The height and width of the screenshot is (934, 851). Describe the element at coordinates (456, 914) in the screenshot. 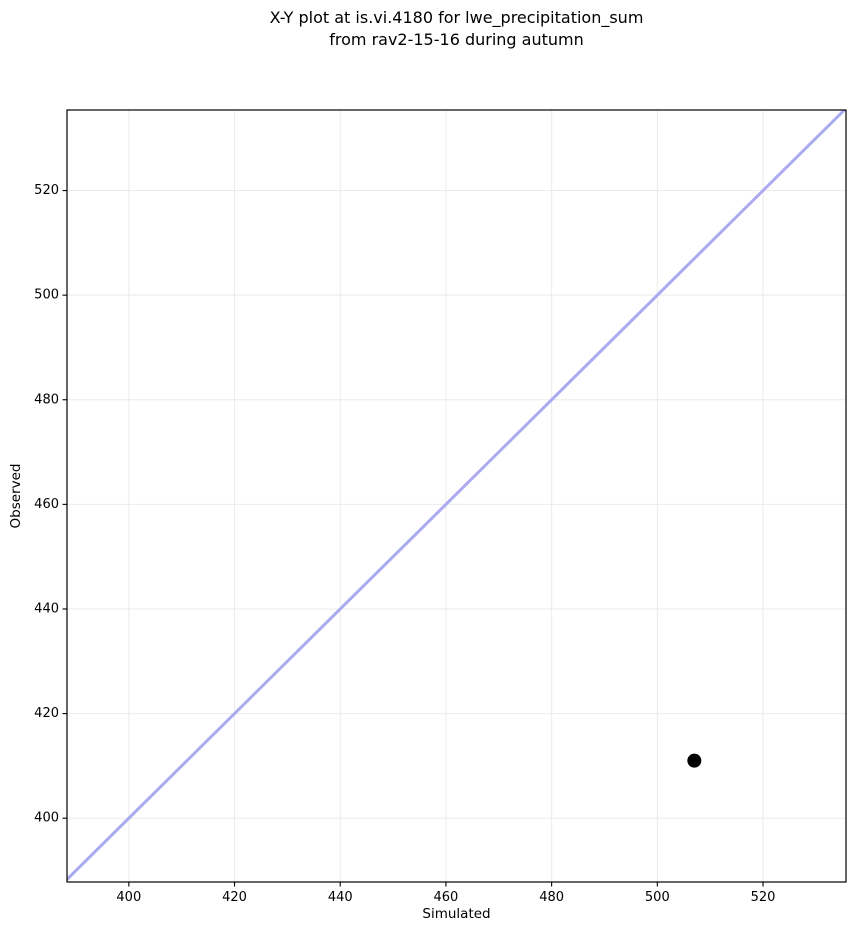

I see `x-axis-label: Simulated` at that location.